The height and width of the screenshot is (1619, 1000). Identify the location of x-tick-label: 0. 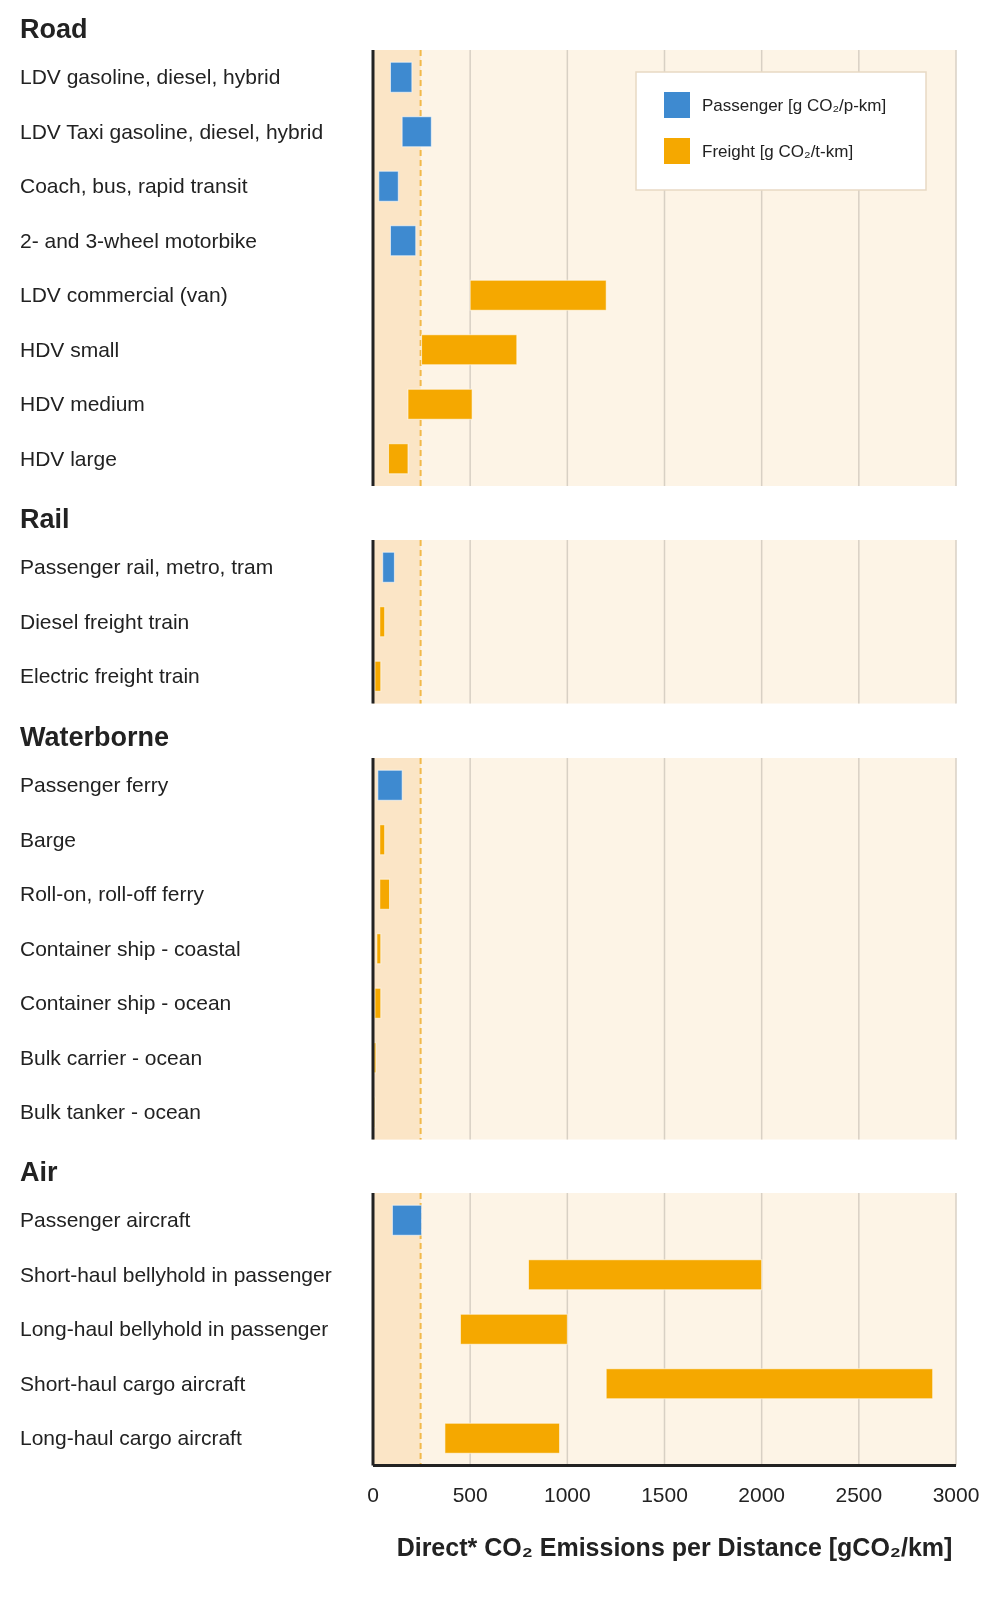
(373, 1494).